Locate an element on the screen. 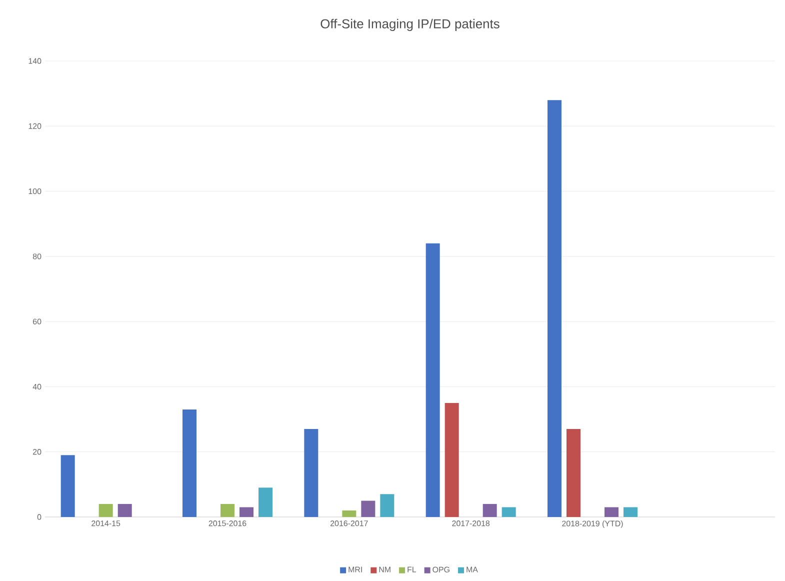 The height and width of the screenshot is (581, 785). chart-title: Off-Site Imaging IP/ED patients is located at coordinates (410, 24).